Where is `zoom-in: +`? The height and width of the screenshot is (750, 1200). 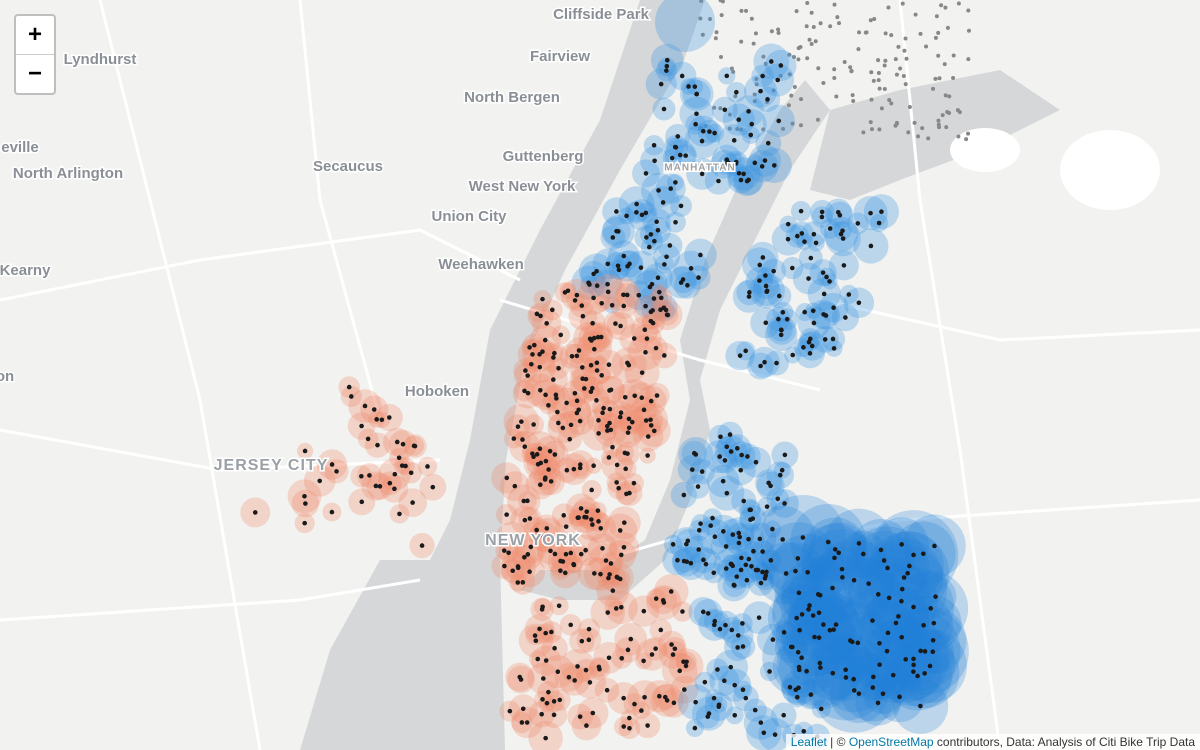 zoom-in: + is located at coordinates (35, 35).